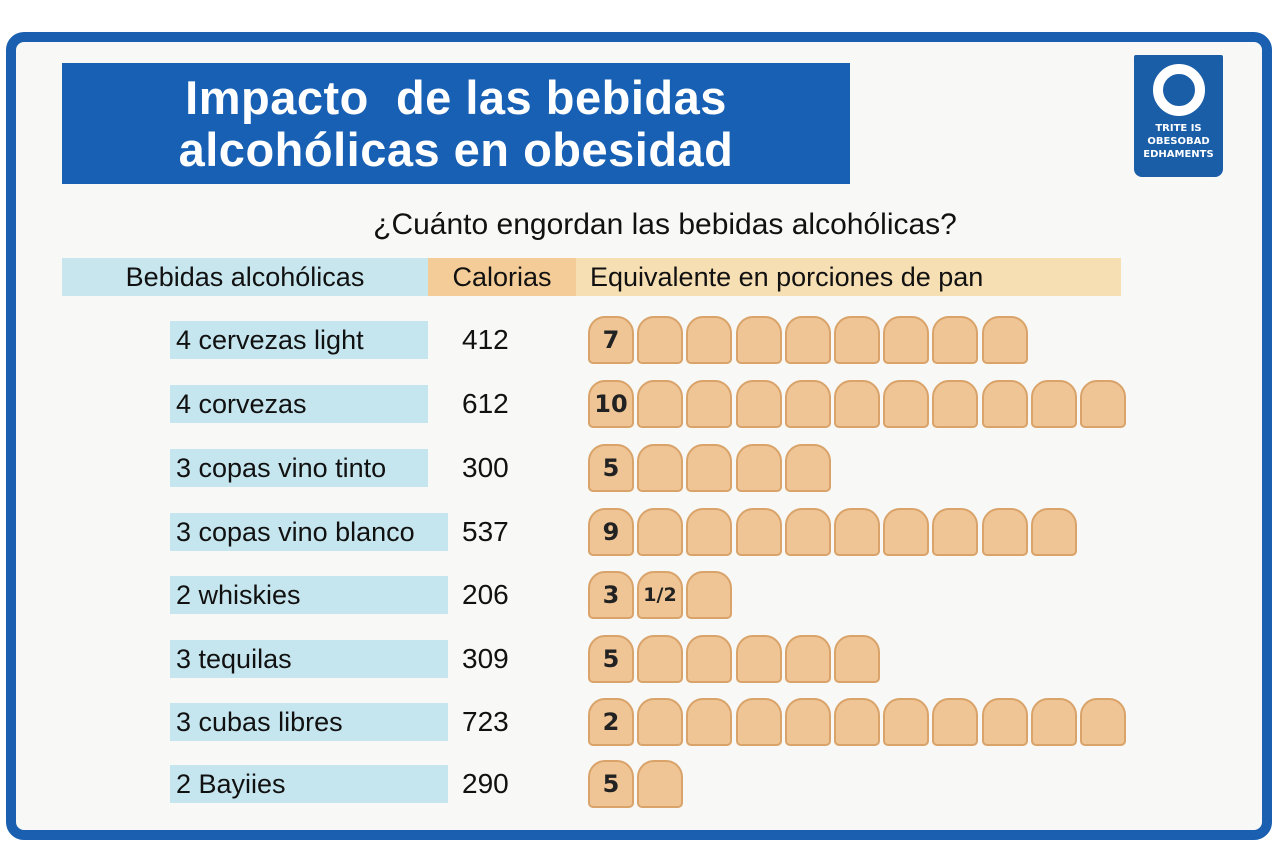  I want to click on calorie-value: 206, so click(485, 594).